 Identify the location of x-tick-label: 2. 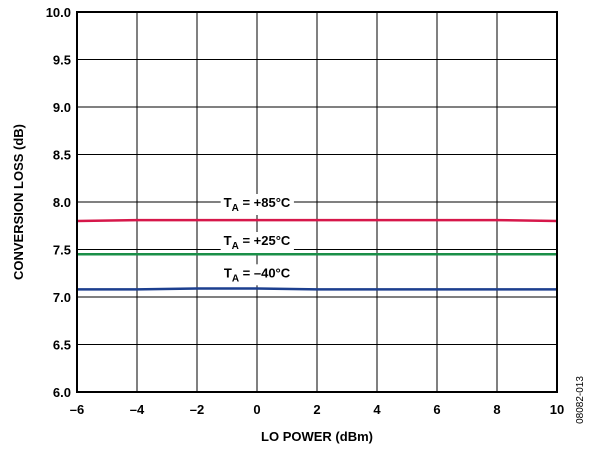
(316, 409).